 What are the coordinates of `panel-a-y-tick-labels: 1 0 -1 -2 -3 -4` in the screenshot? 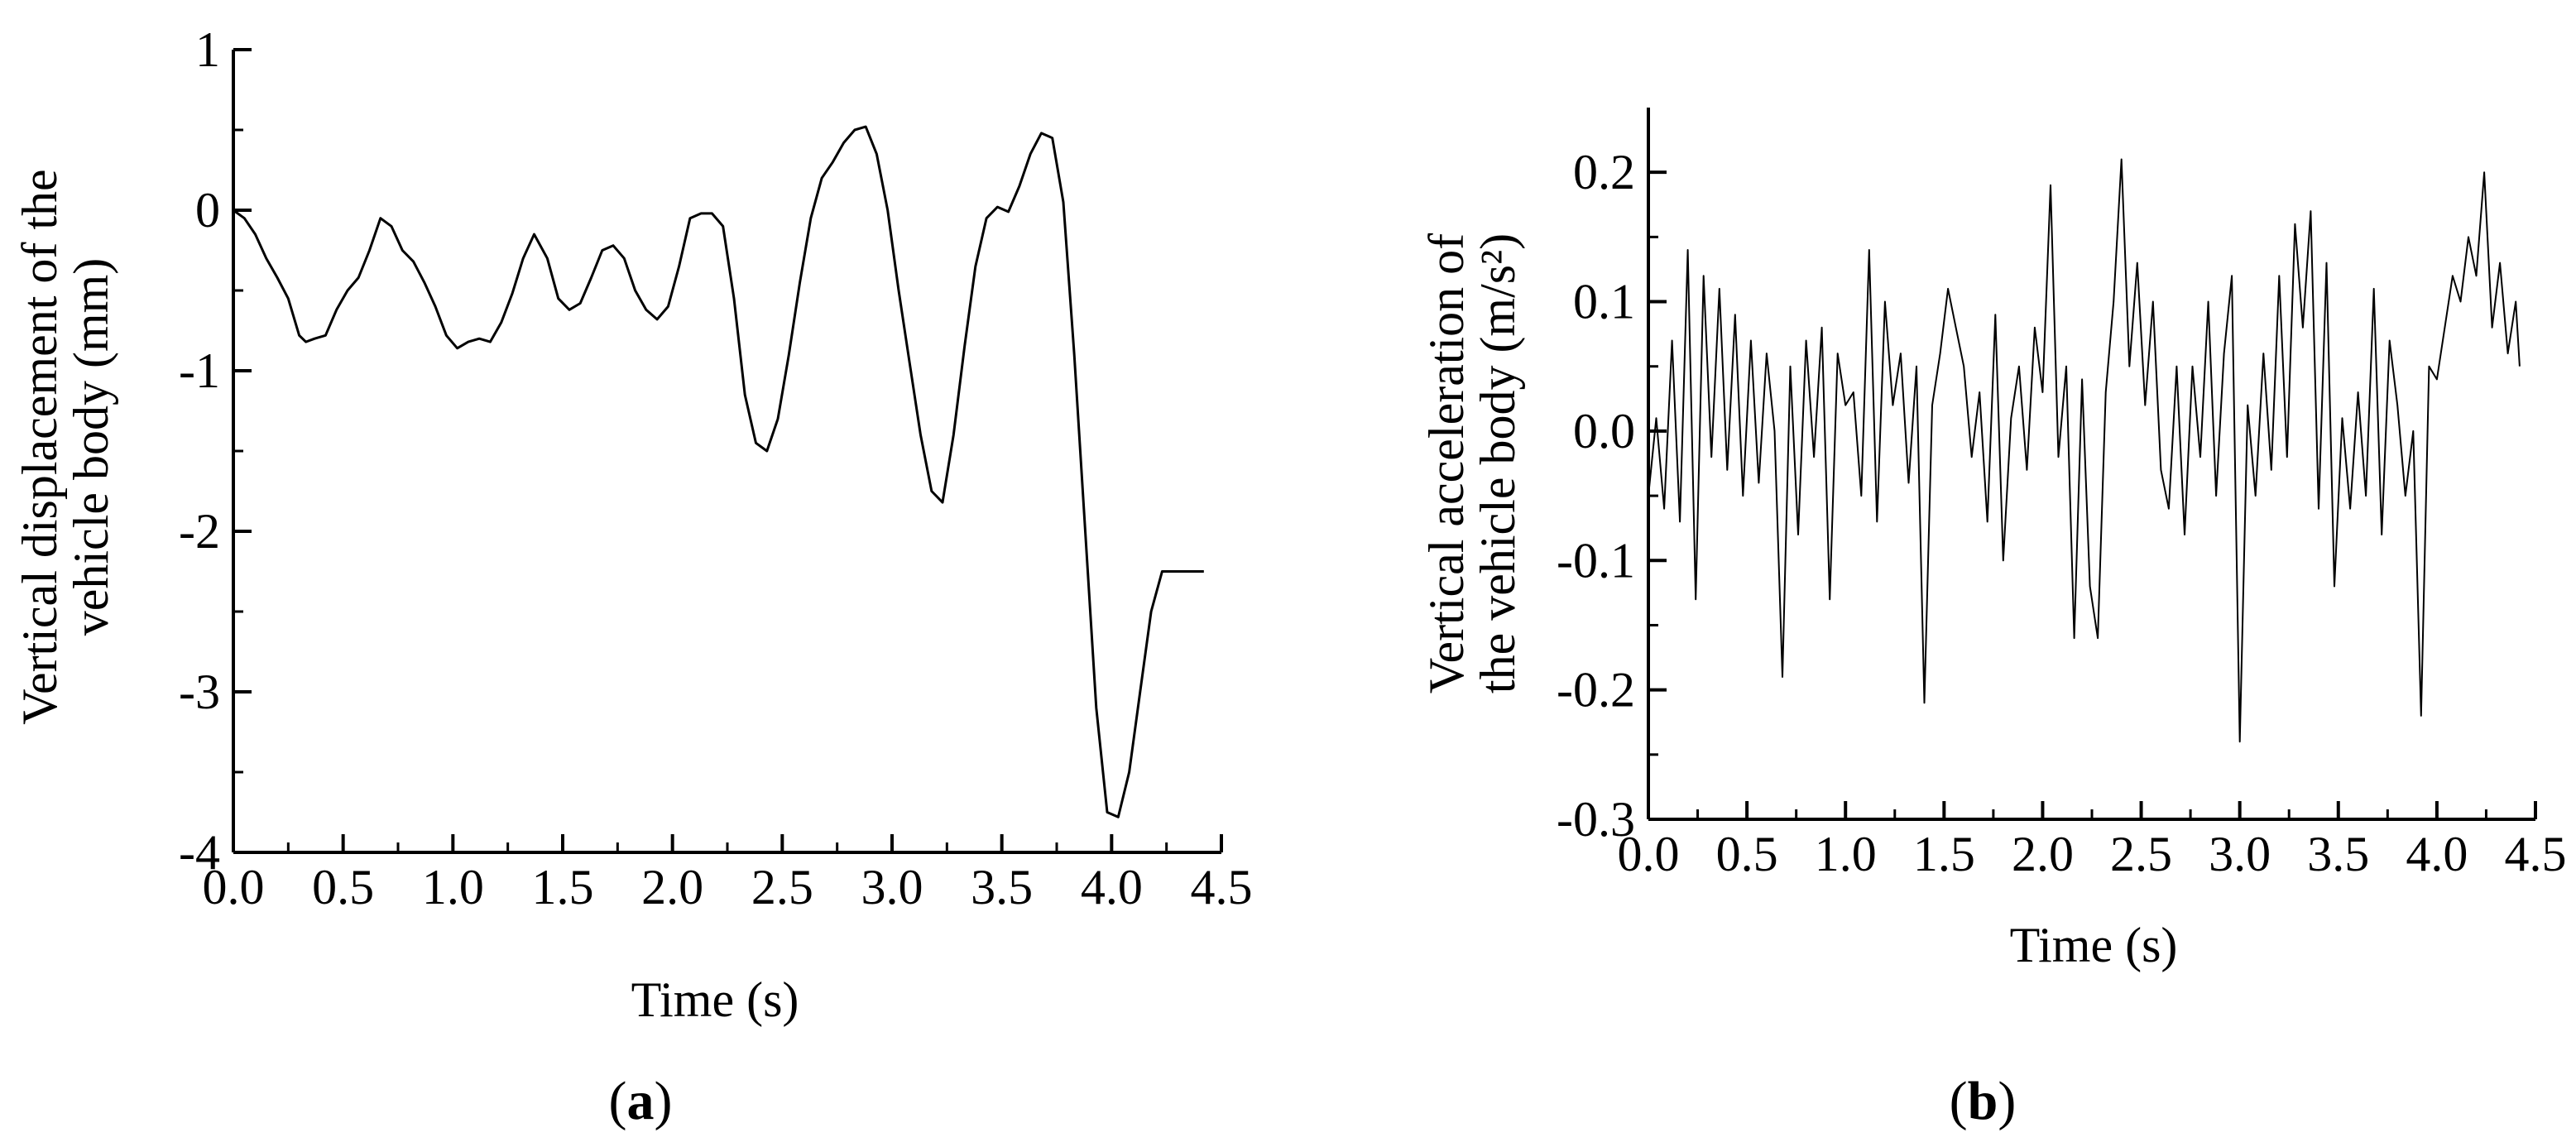 It's located at (200, 451).